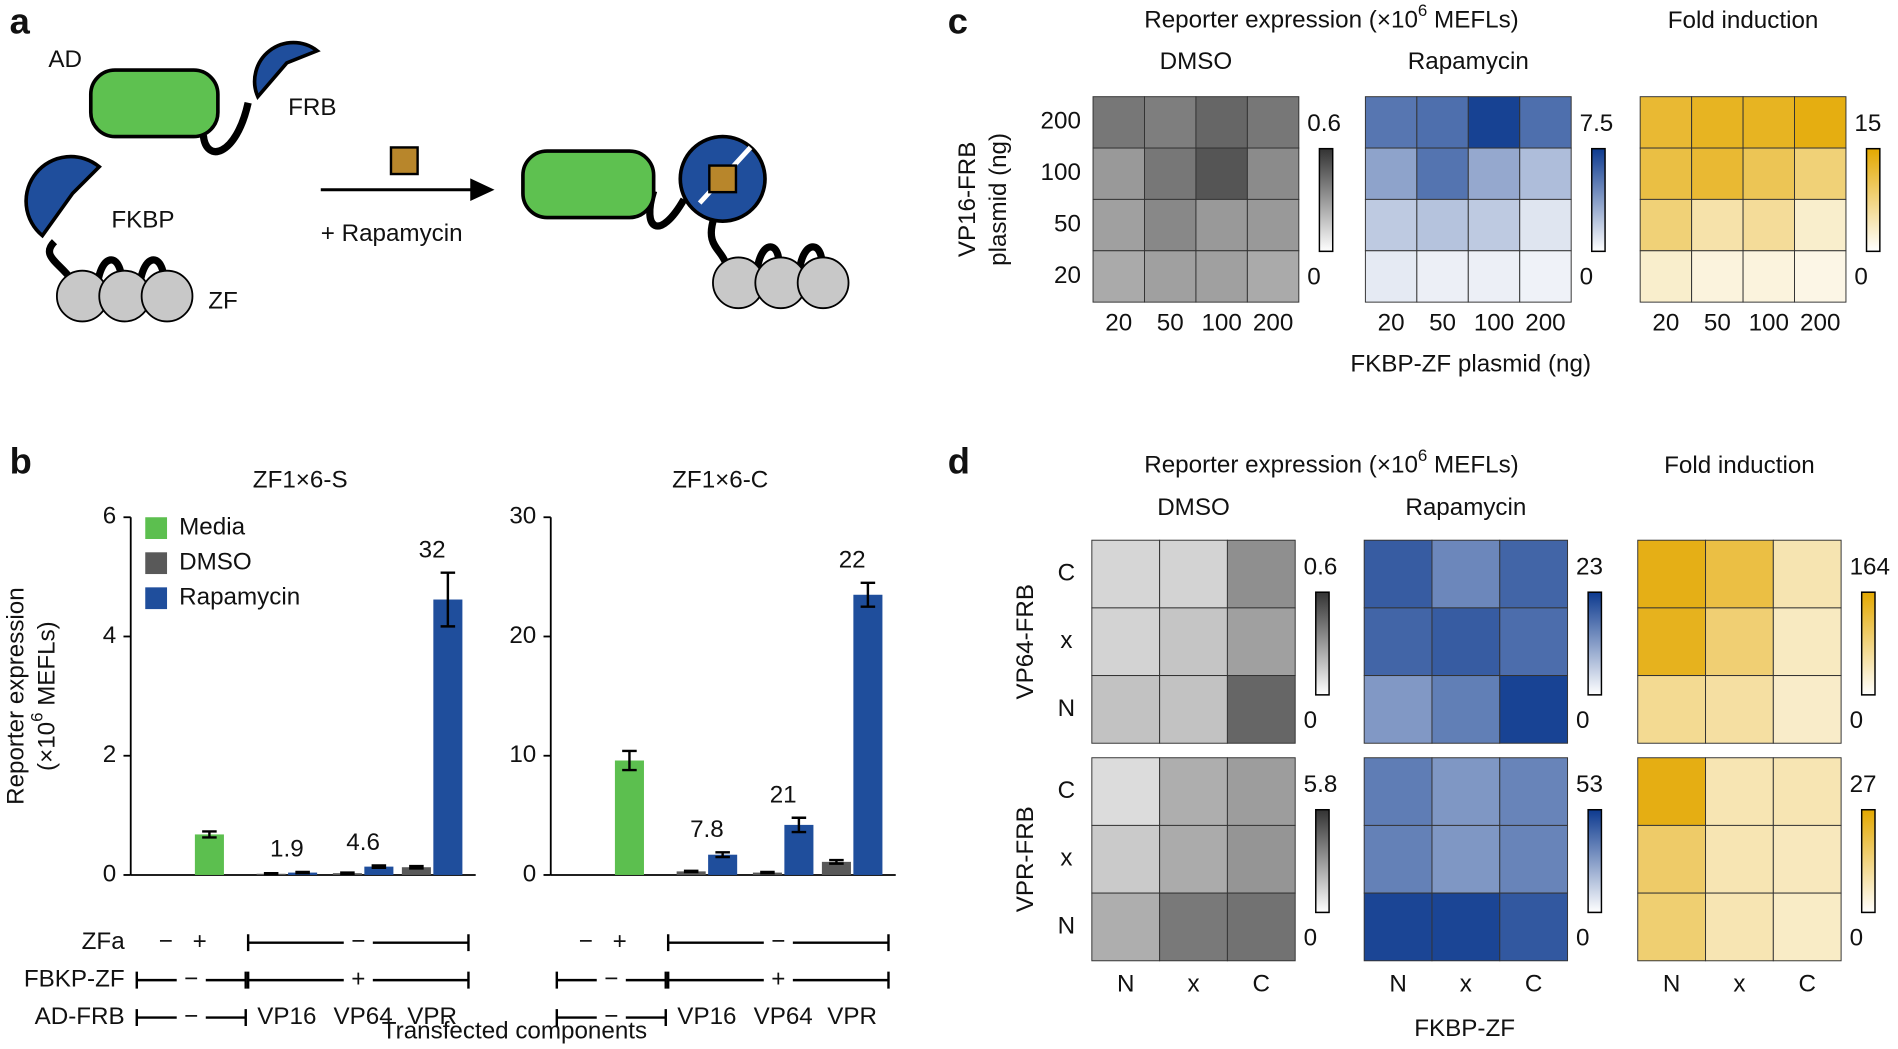 The image size is (1898, 1049). I want to click on rapamycin, so click(723, 179).